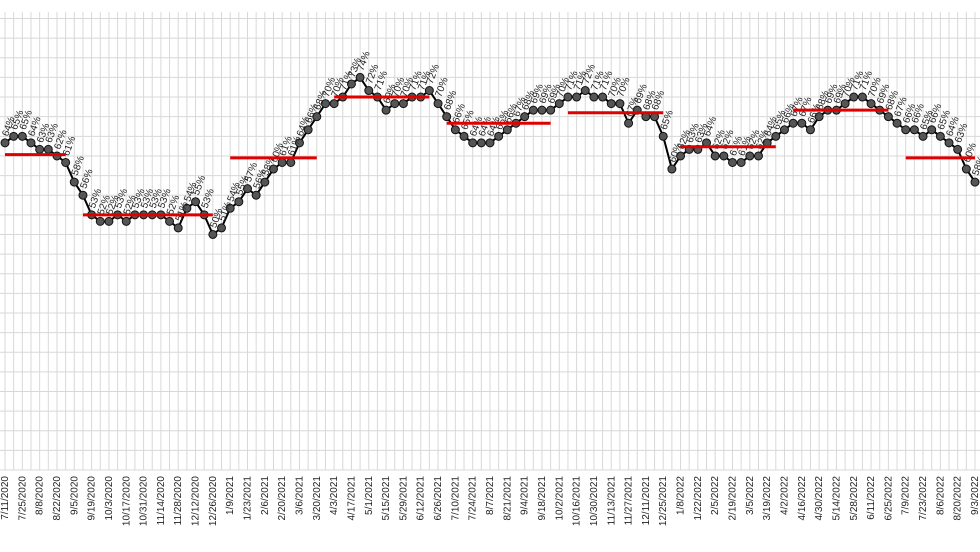 This screenshot has width=980, height=552. Describe the element at coordinates (317, 498) in the screenshot. I see `x-tick-label: 3/20/2021` at that location.